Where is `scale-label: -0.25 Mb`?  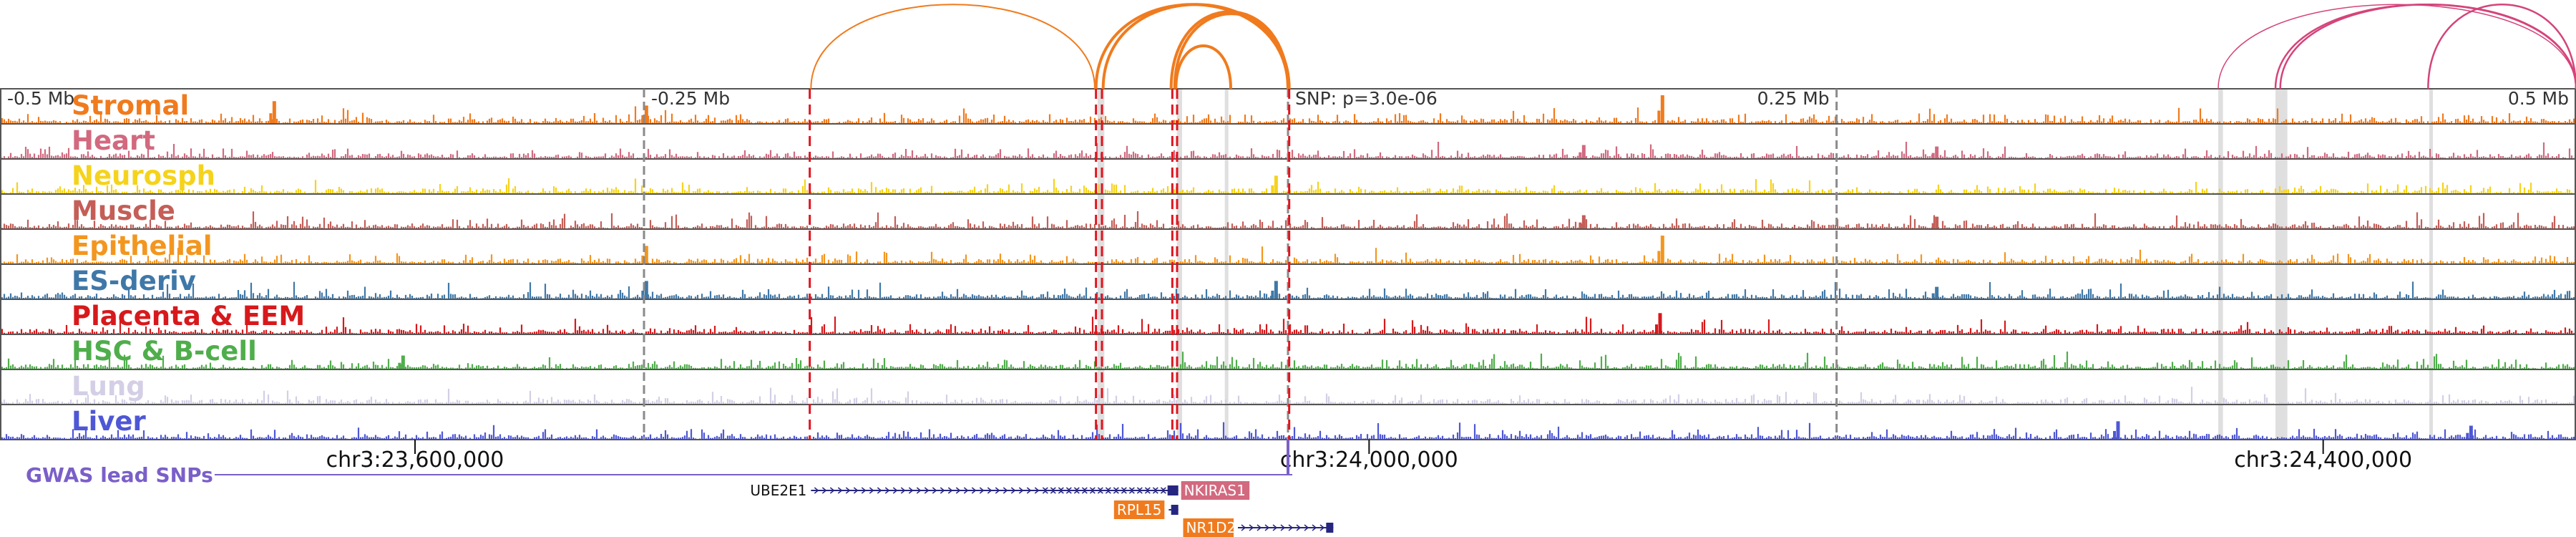 scale-label: -0.25 Mb is located at coordinates (690, 98).